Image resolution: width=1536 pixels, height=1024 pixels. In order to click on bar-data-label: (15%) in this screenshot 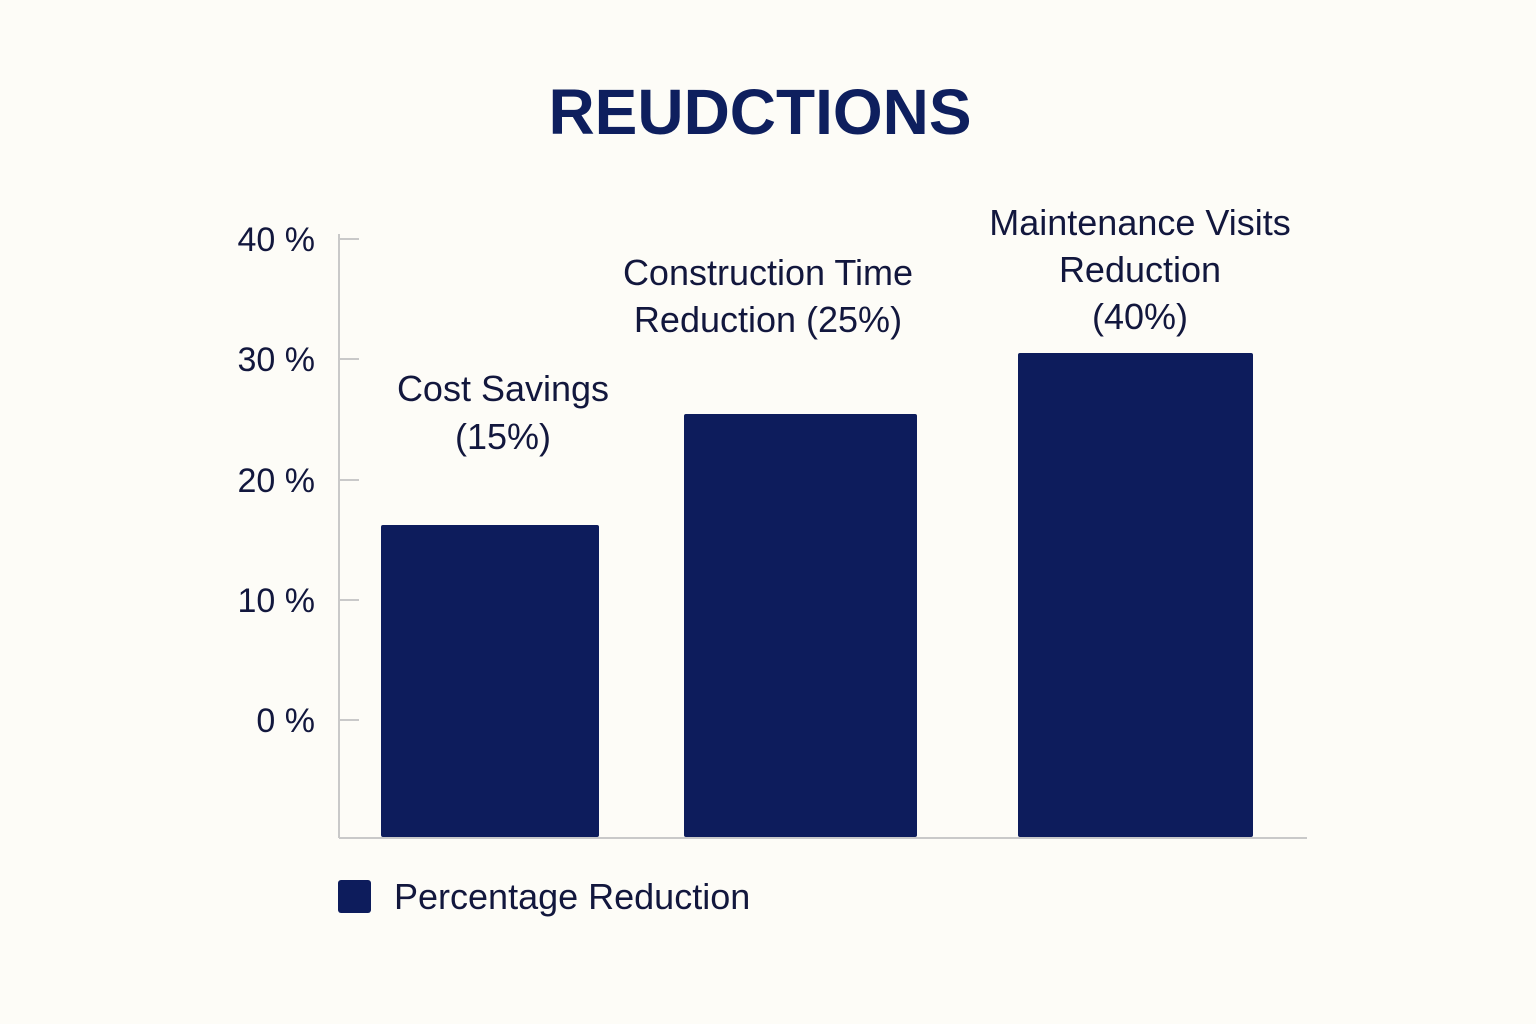, I will do `click(503, 436)`.